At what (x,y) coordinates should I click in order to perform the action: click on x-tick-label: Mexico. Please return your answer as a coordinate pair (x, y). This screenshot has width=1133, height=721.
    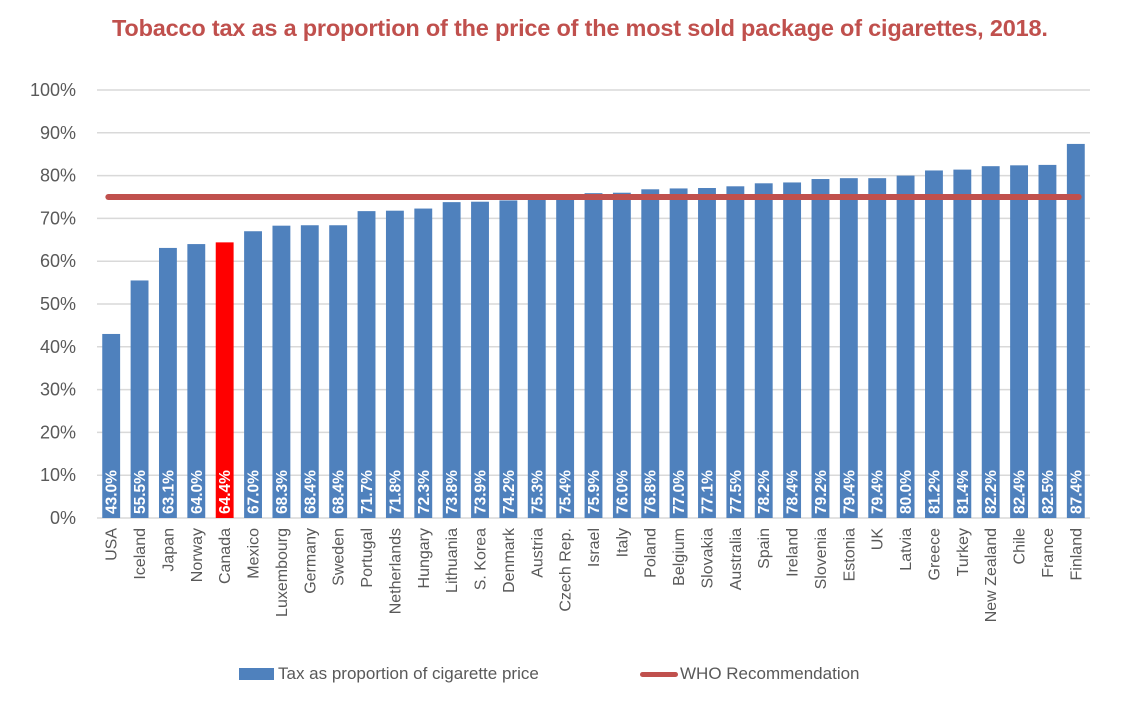
    Looking at the image, I should click on (254, 553).